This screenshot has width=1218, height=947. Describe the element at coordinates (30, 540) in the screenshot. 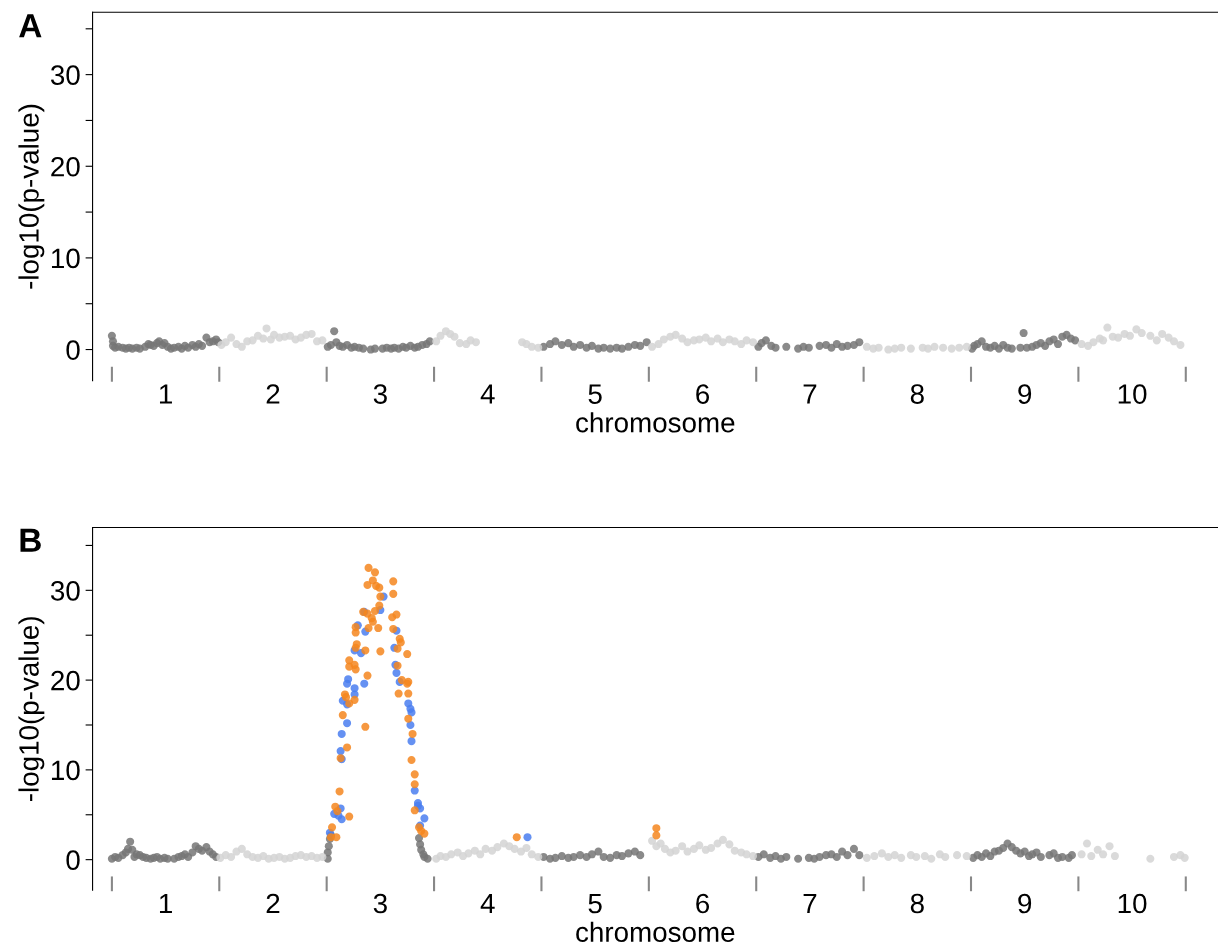

I see `chart-title: B` at that location.